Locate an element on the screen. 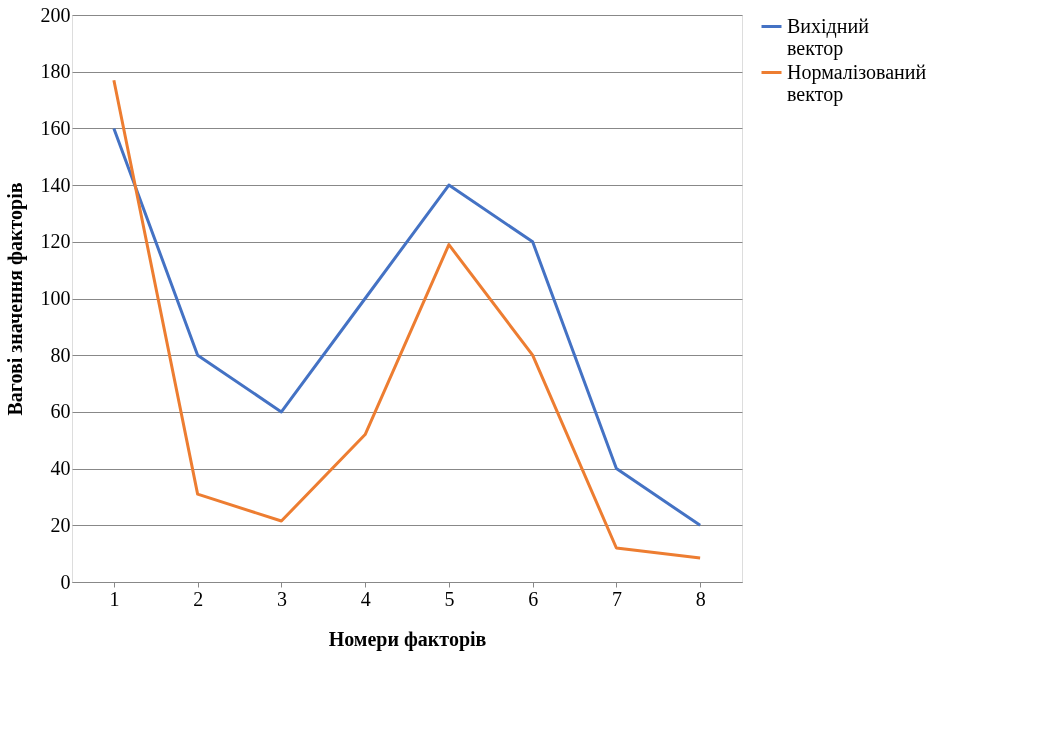 This screenshot has height=735, width=1049. x-tick-label: 2 is located at coordinates (198, 598).